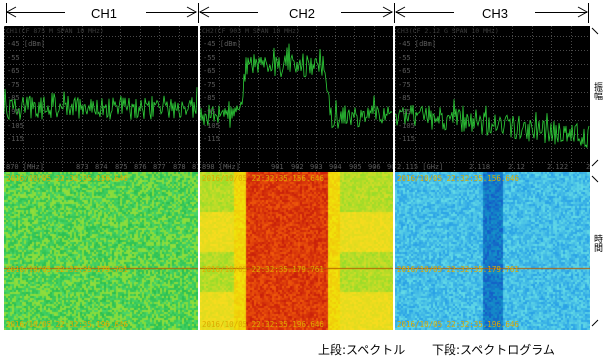  I want to click on x-tick-label: 877, so click(159, 167).